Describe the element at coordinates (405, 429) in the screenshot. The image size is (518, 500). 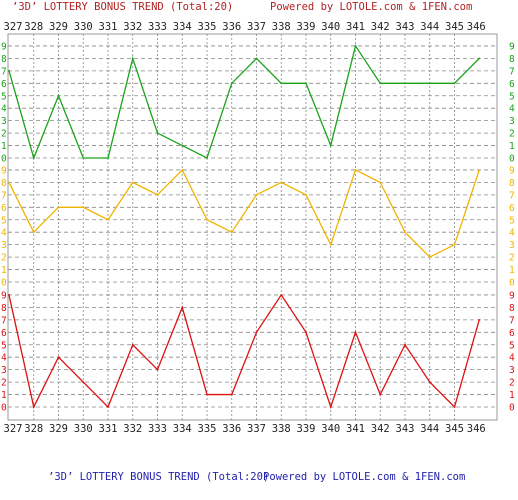
I see `x-tick-label-bottom: 343` at that location.